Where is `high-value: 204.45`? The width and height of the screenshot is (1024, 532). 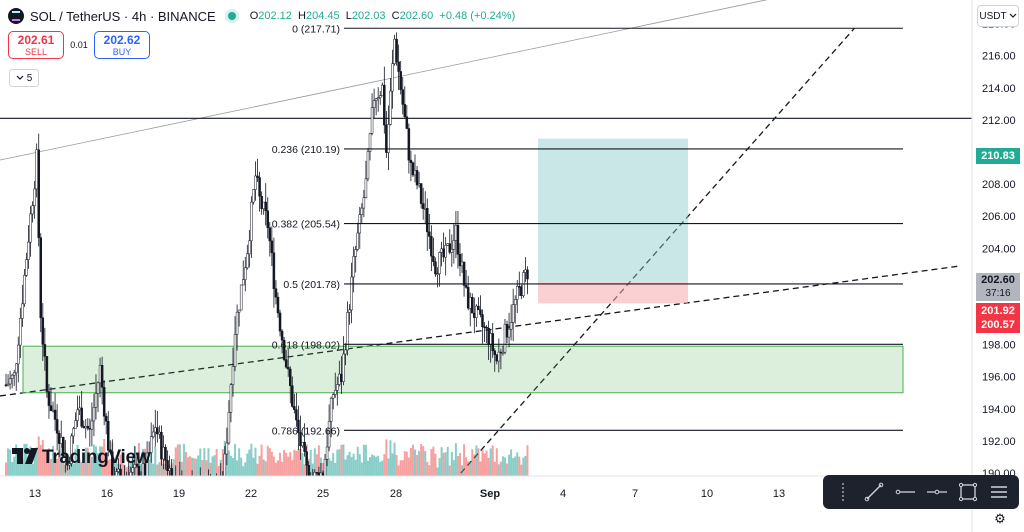 high-value: 204.45 is located at coordinates (322, 16).